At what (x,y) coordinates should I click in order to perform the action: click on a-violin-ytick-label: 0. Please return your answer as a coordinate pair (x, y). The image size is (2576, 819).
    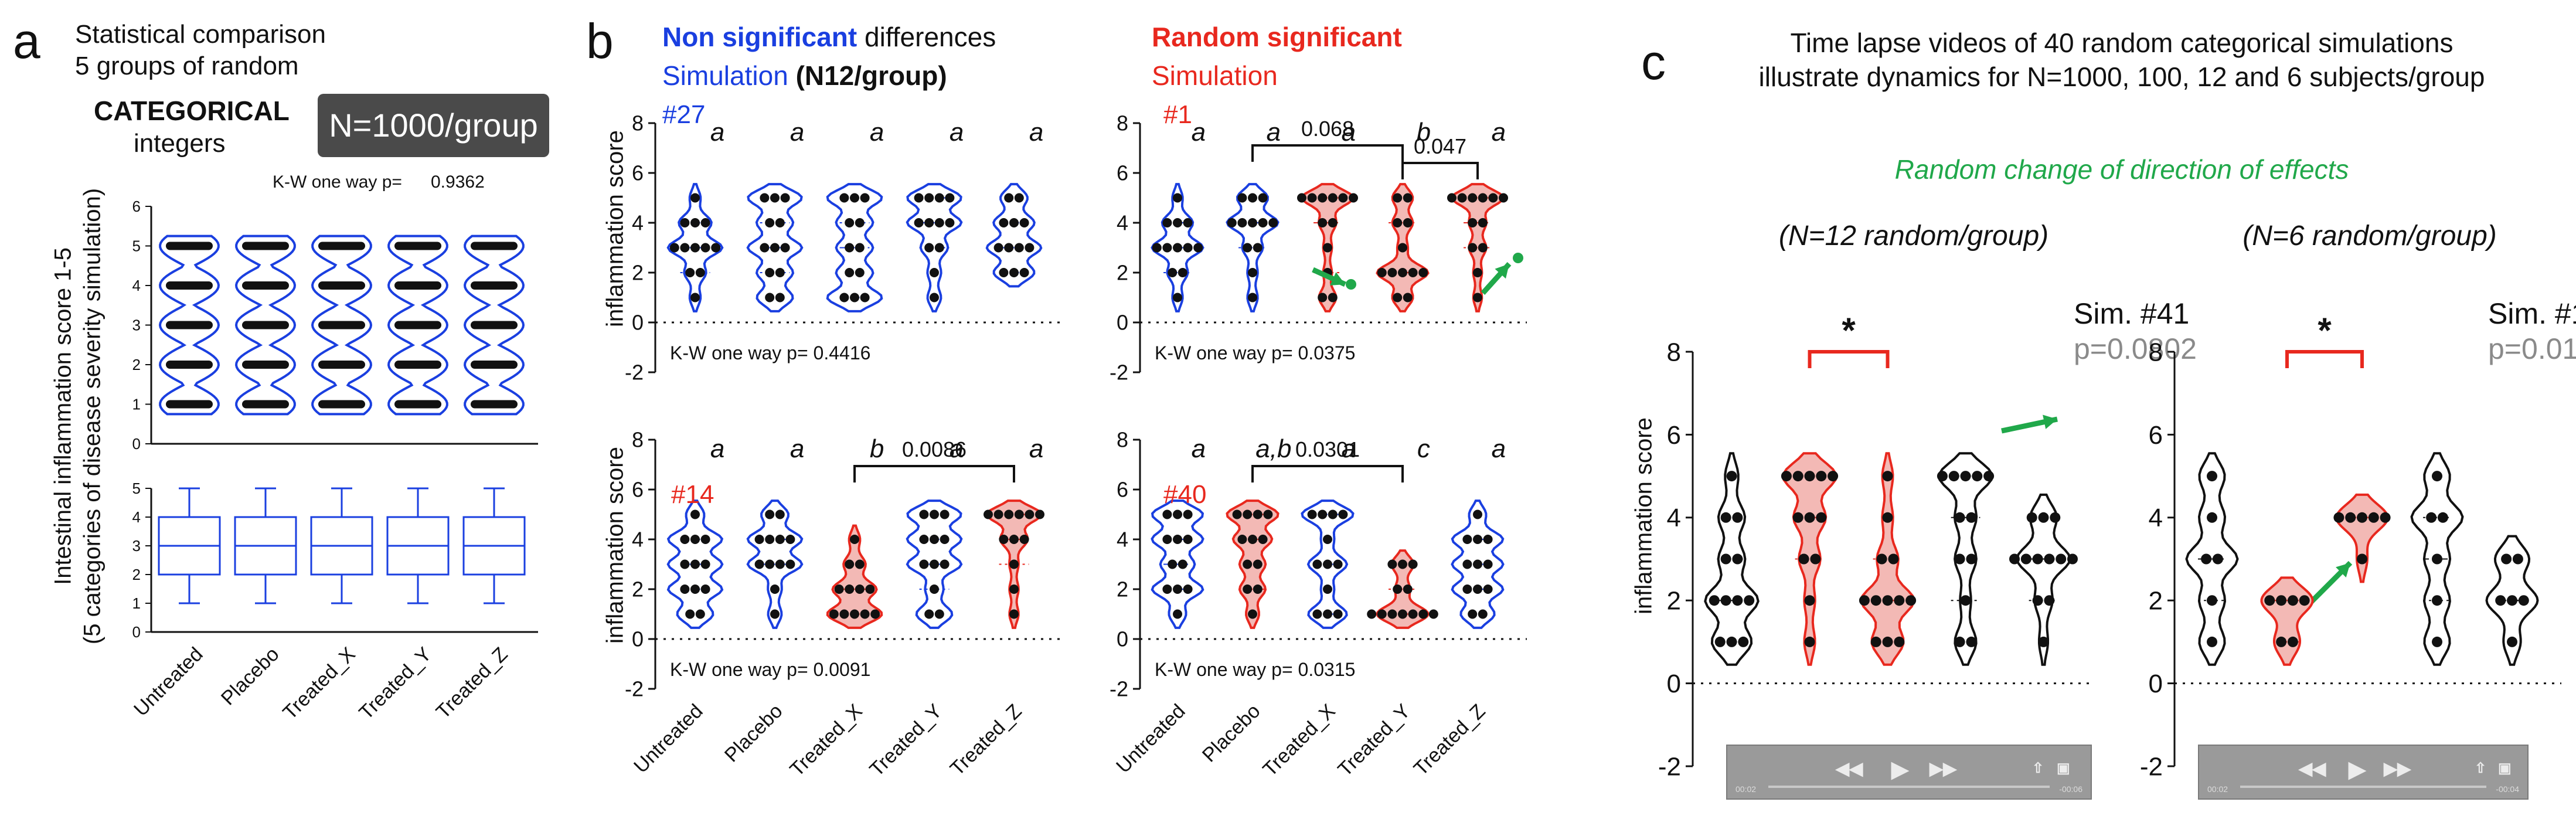
    Looking at the image, I should click on (136, 444).